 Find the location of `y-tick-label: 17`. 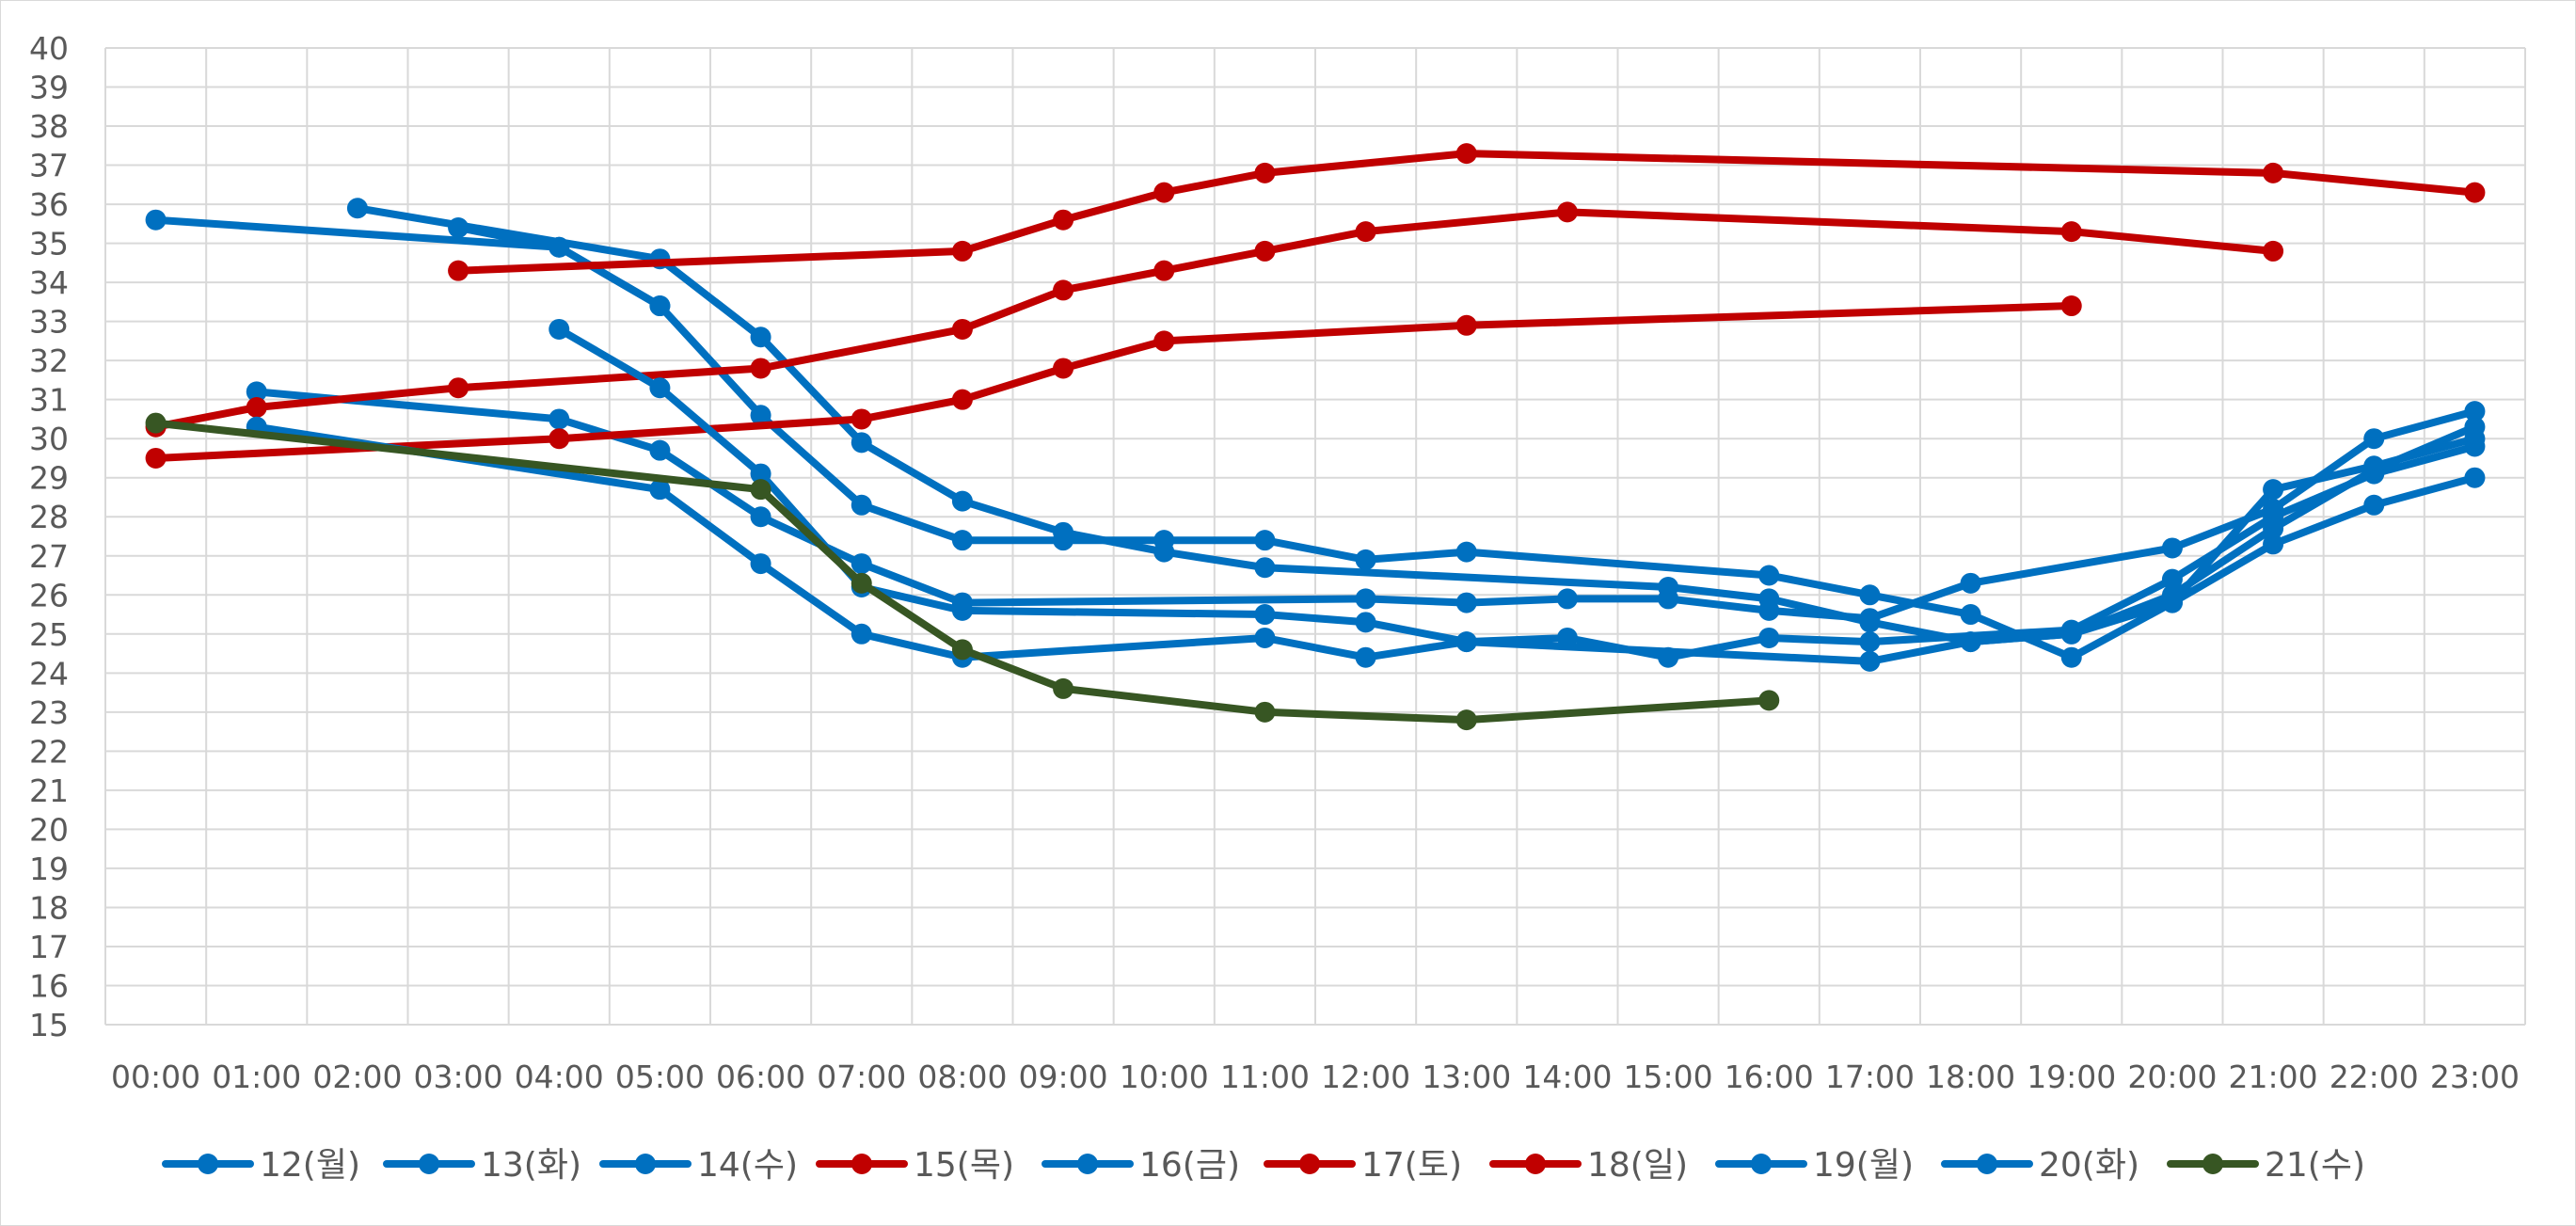

y-tick-label: 17 is located at coordinates (49, 947).